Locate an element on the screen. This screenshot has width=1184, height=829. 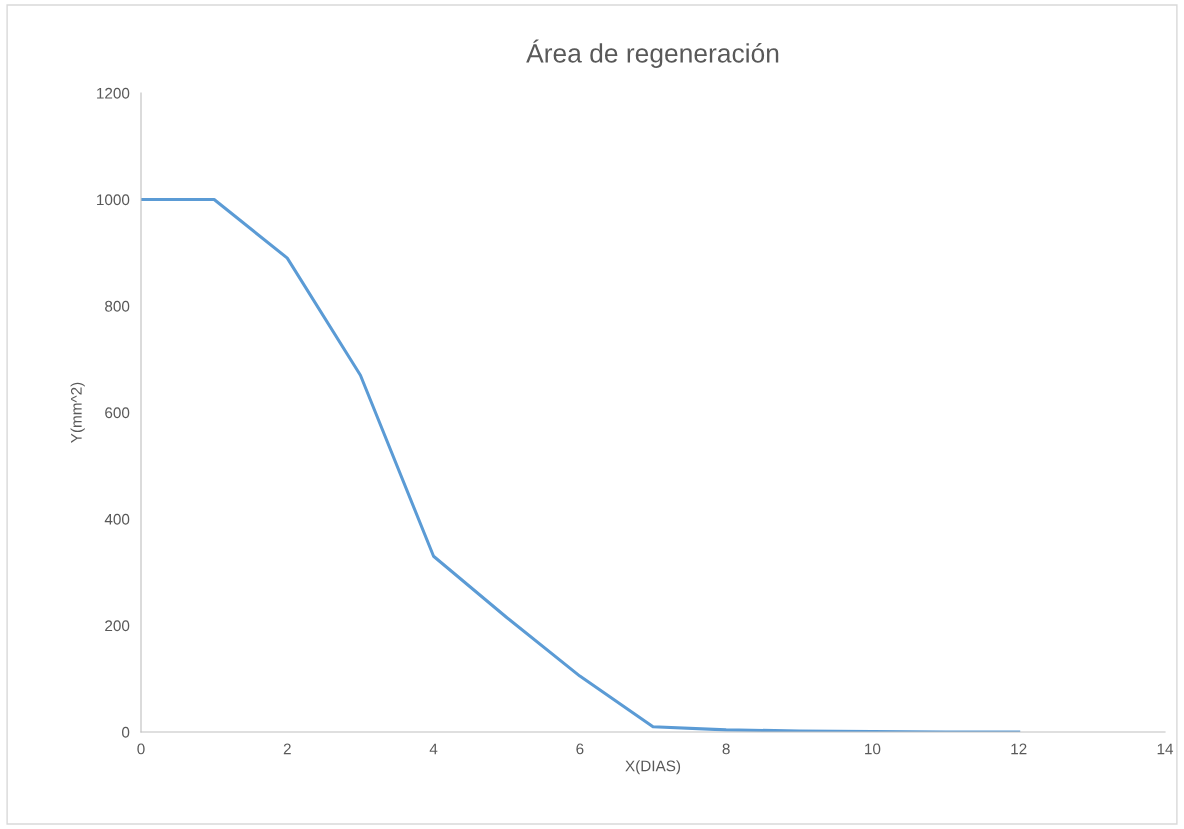
y-tick-label: 1200 is located at coordinates (113, 93).